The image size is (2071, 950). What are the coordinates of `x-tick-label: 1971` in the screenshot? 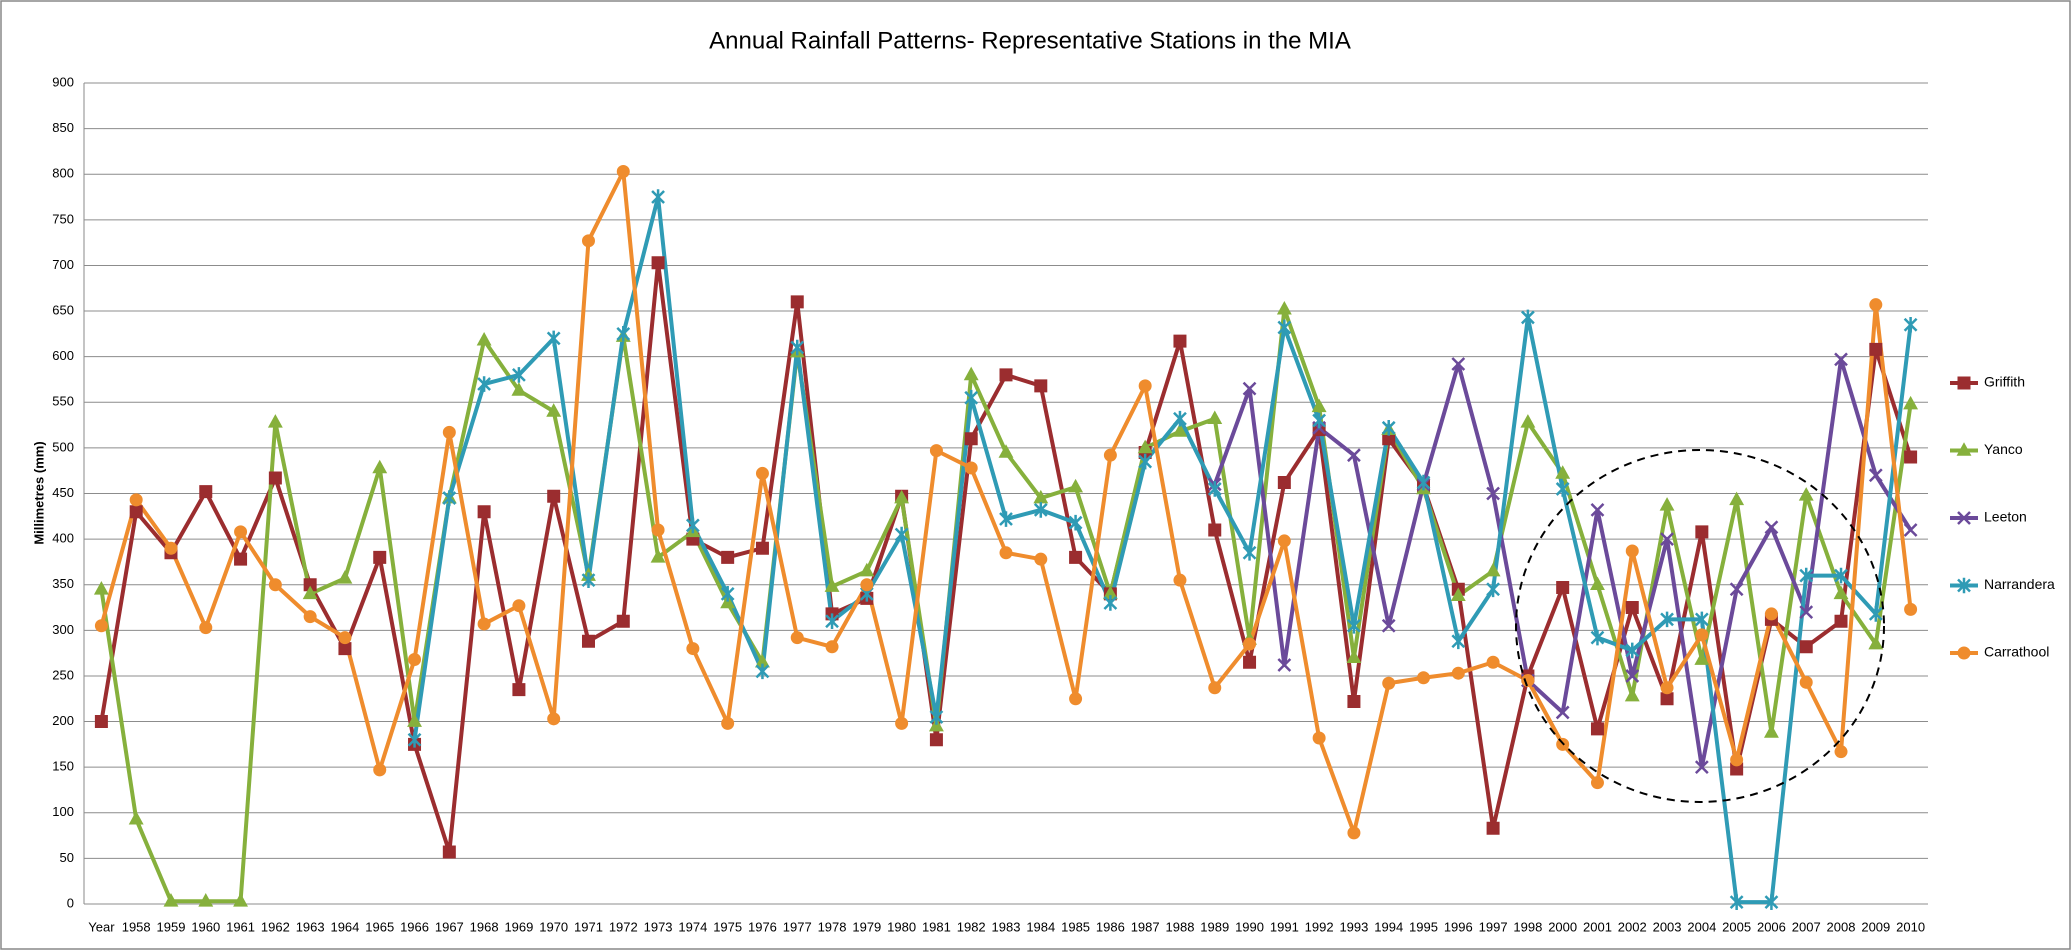 It's located at (588, 926).